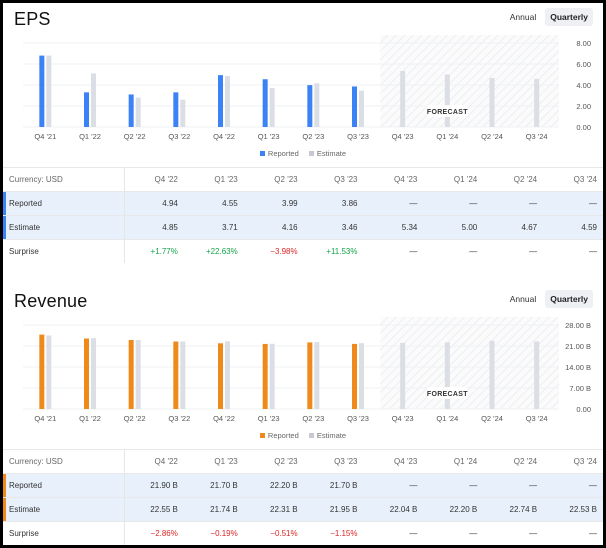 The height and width of the screenshot is (548, 606). I want to click on revenue-quarterly-button: Quarterly, so click(569, 299).